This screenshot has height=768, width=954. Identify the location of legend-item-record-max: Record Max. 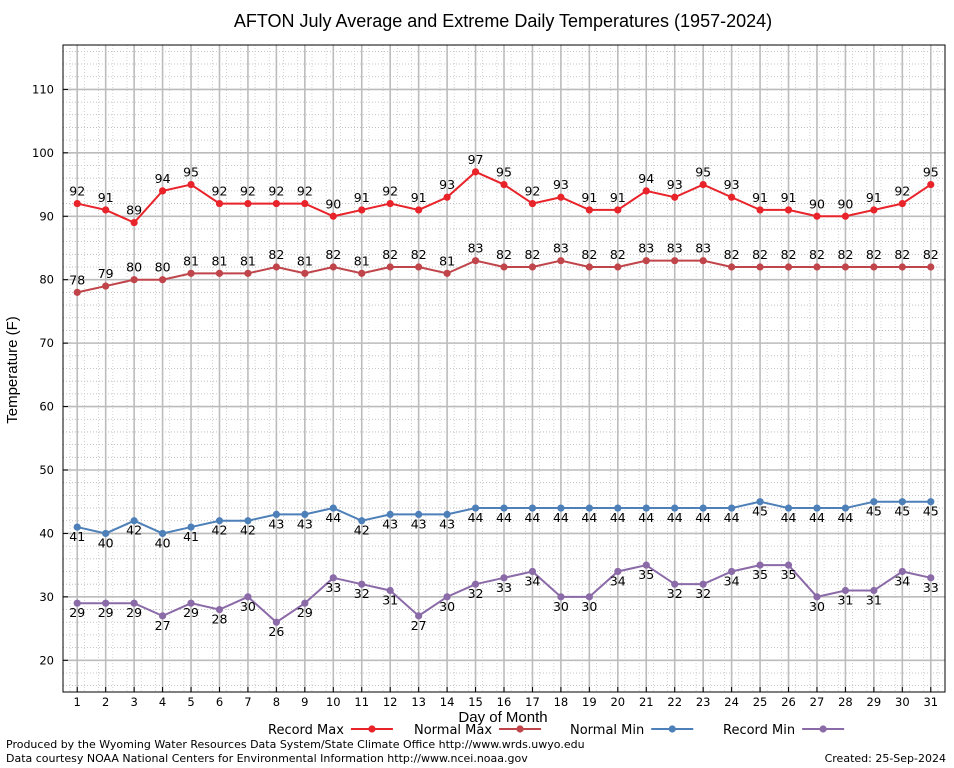
(330, 730).